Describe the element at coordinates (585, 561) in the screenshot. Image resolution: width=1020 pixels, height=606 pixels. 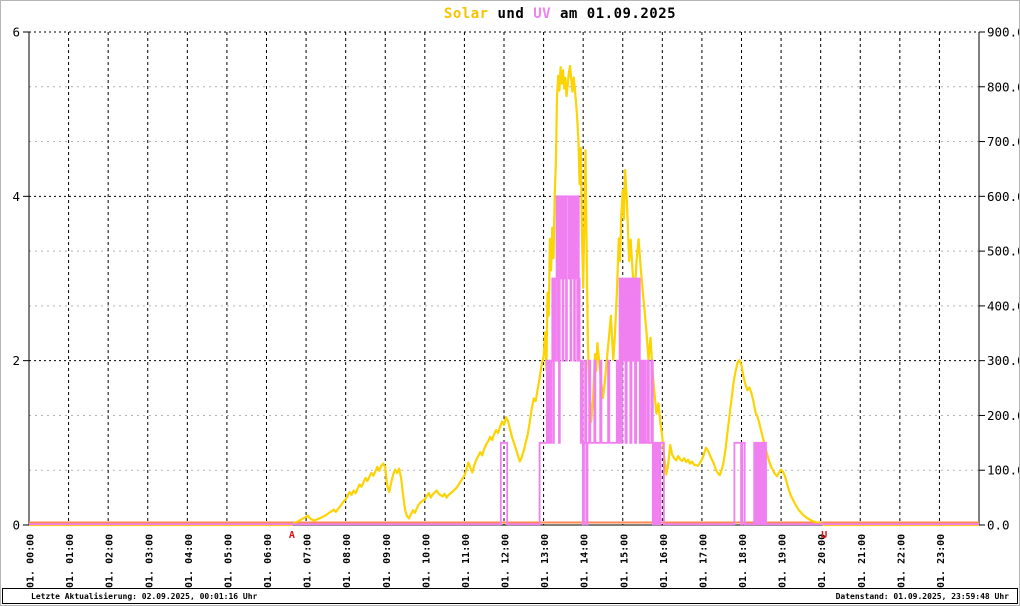
I see `x-axis-tick-label: 01. 14:00` at that location.